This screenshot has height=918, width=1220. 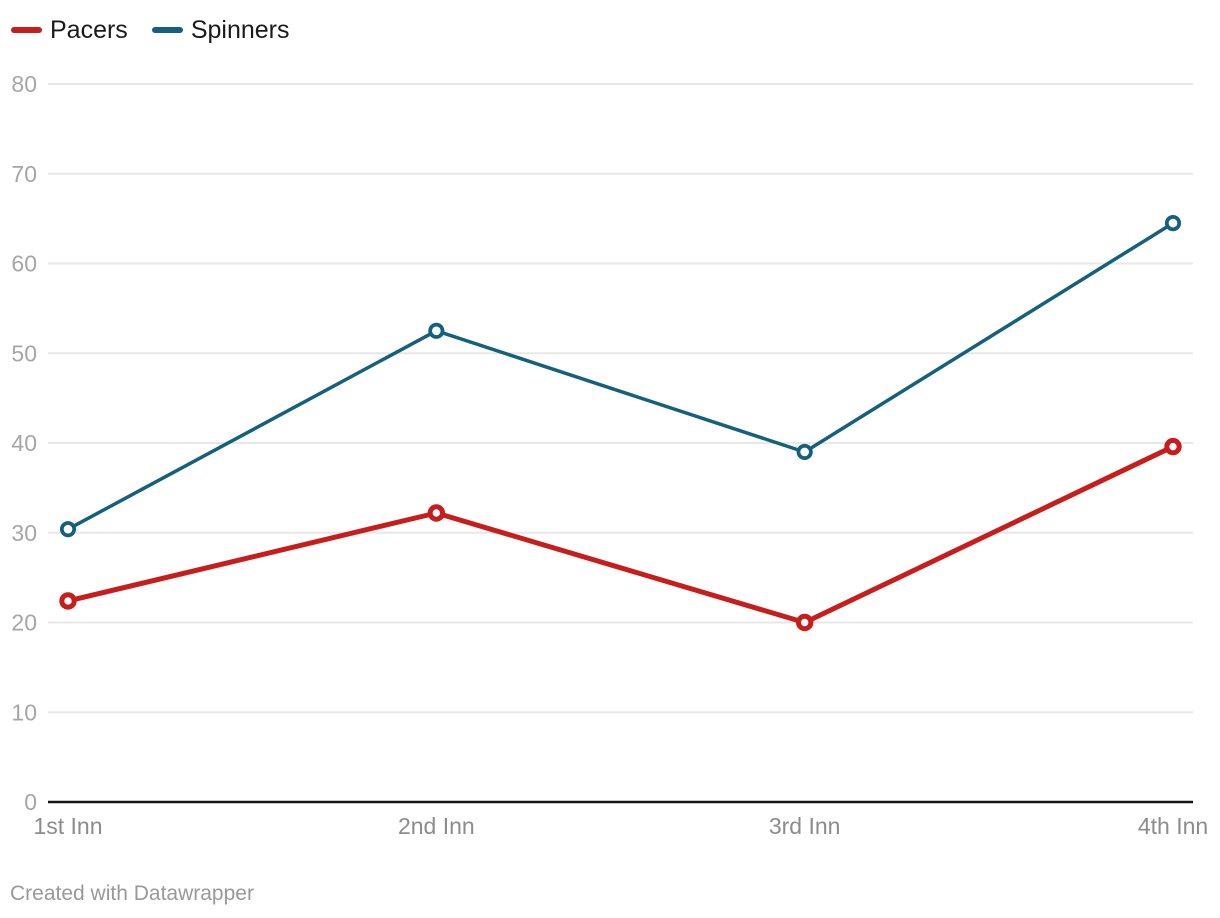 I want to click on y-tick-label: 60, so click(x=24, y=264).